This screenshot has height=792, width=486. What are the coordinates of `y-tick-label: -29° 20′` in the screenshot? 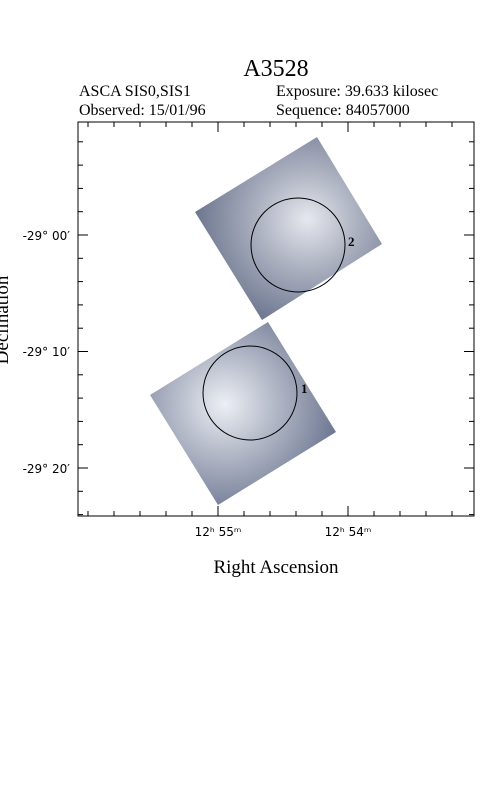 It's located at (47, 469).